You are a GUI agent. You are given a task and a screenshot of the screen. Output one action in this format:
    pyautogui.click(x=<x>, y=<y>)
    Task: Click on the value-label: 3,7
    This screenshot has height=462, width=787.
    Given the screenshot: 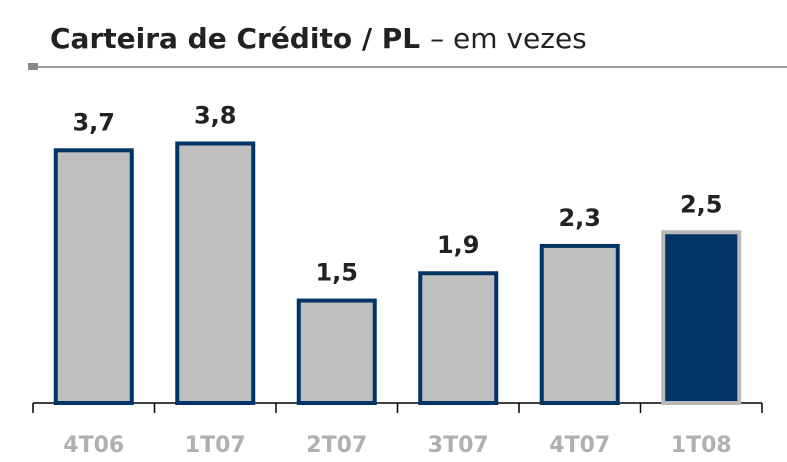 What is the action you would take?
    pyautogui.click(x=93, y=122)
    